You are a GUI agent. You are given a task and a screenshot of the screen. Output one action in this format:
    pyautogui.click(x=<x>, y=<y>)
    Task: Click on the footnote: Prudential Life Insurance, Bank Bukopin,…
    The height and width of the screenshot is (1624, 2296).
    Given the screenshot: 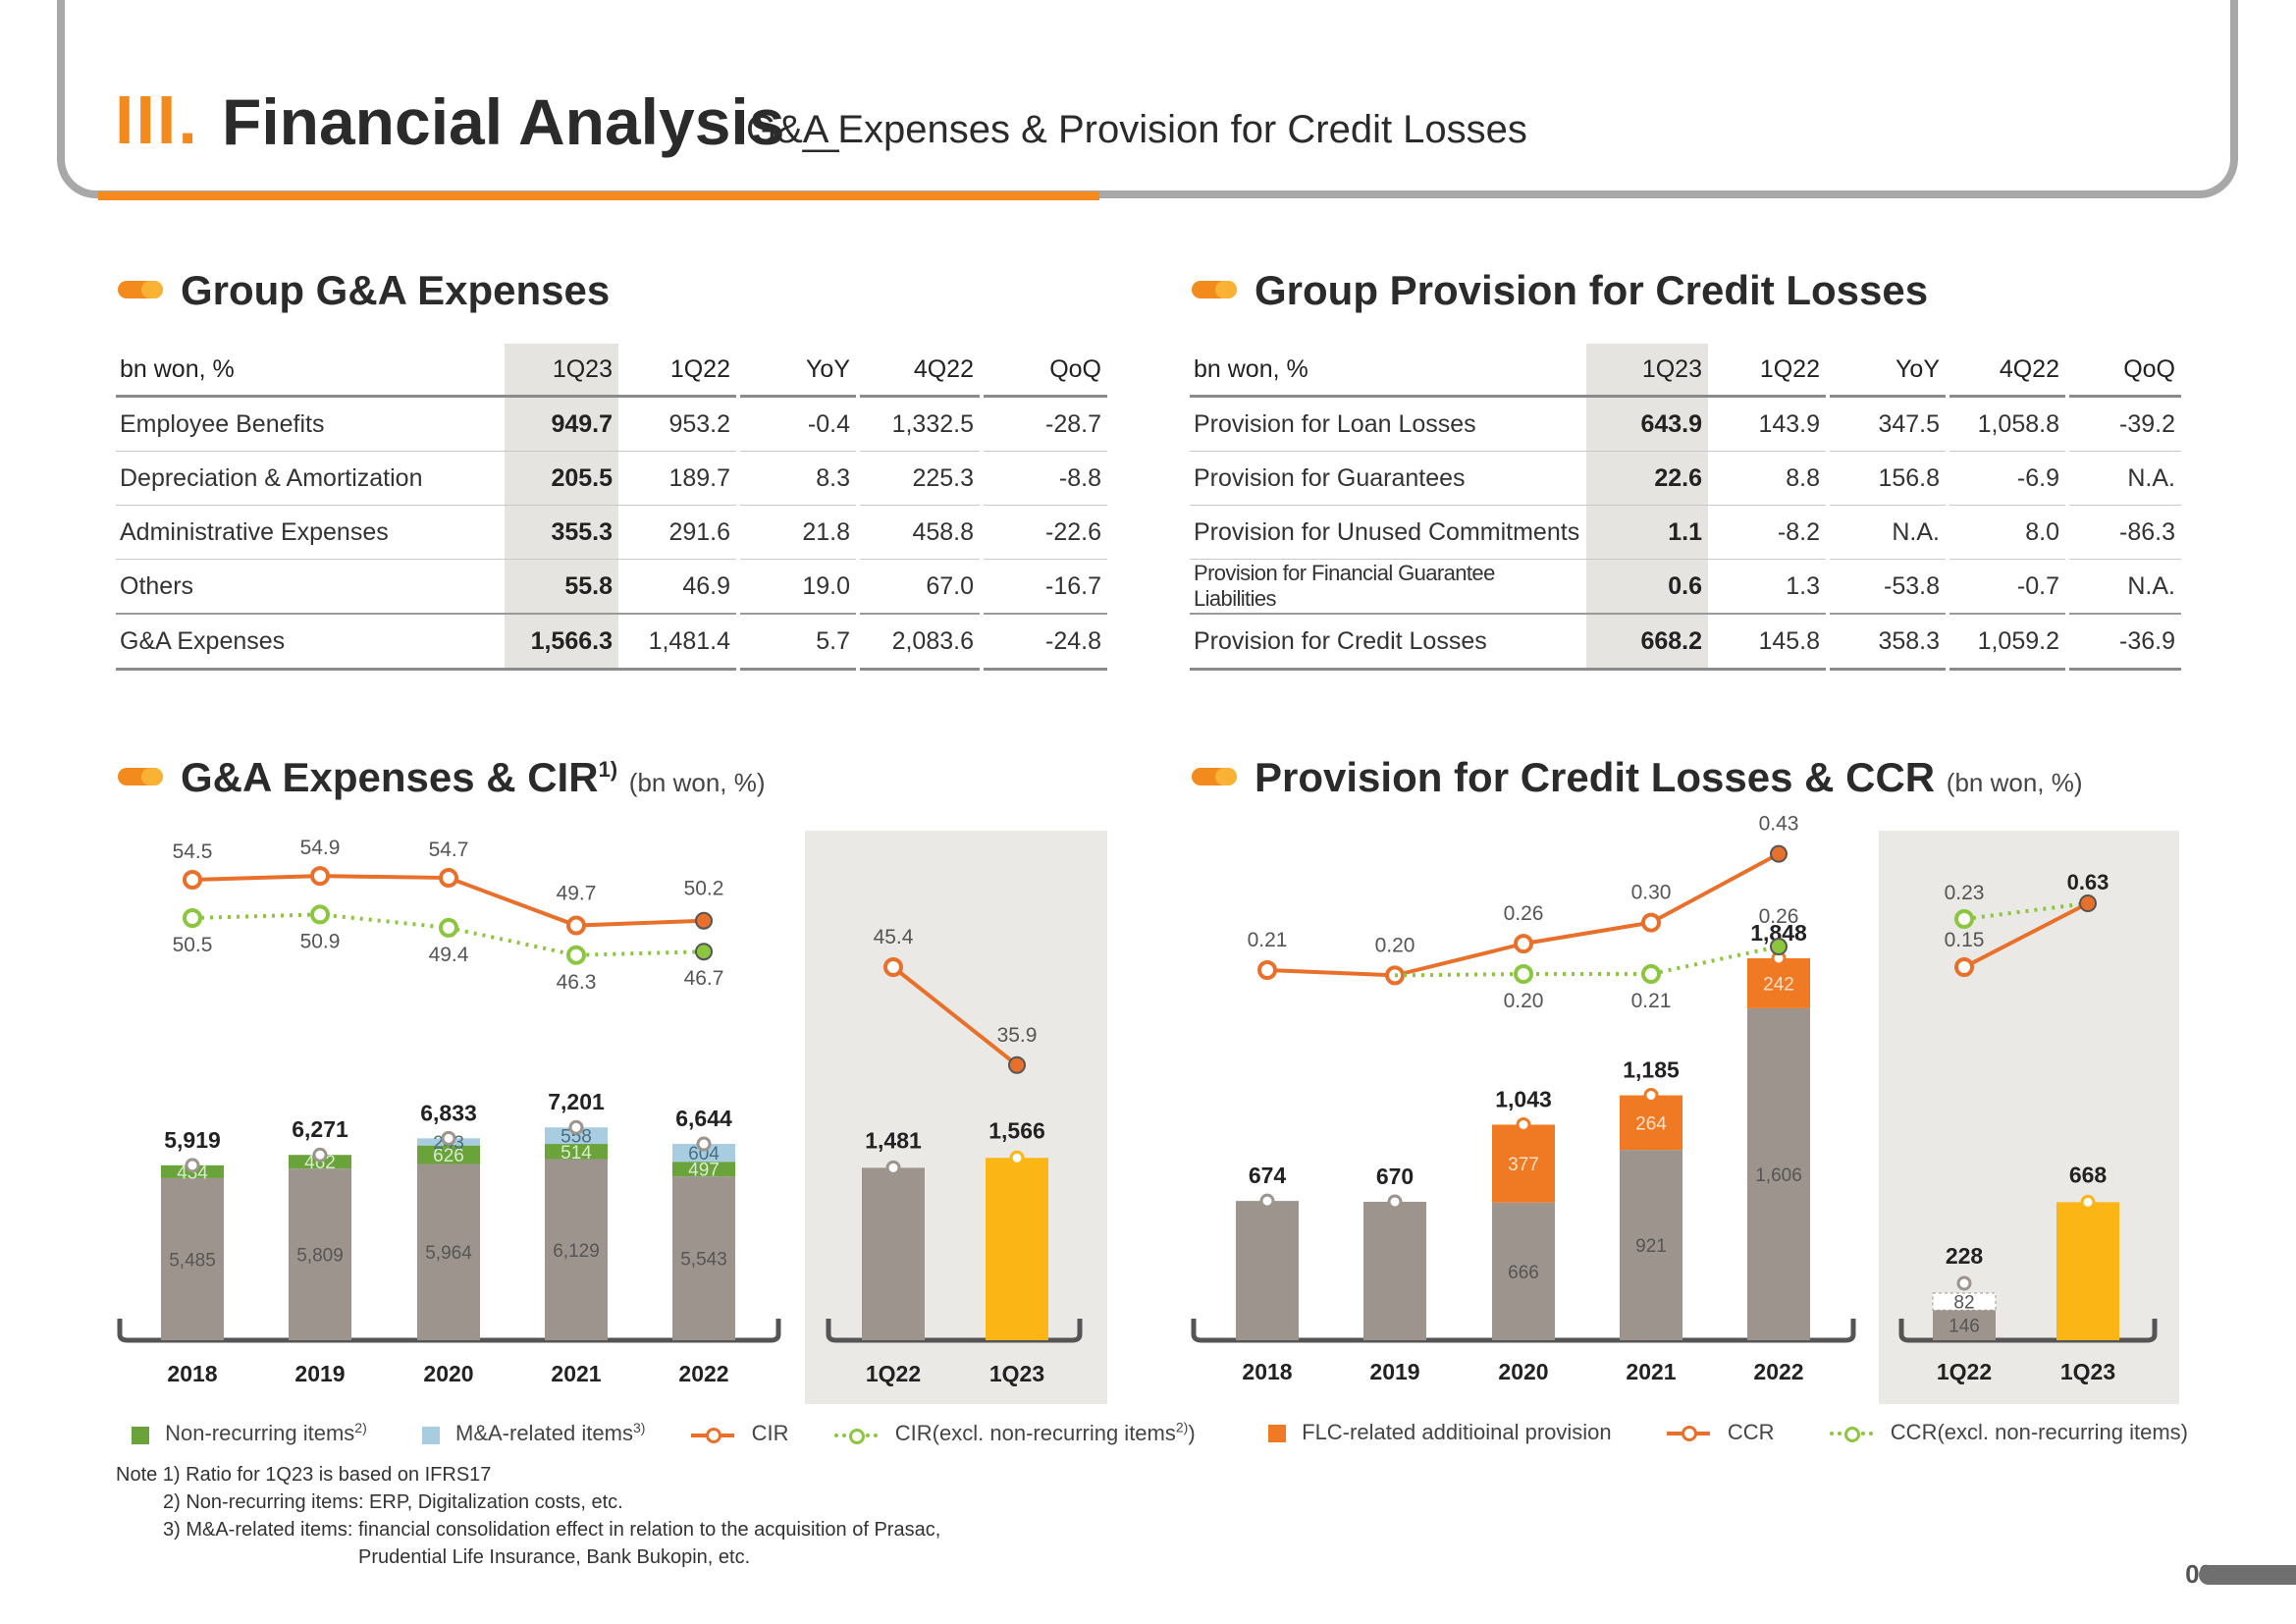 What is the action you would take?
    pyautogui.click(x=554, y=1557)
    